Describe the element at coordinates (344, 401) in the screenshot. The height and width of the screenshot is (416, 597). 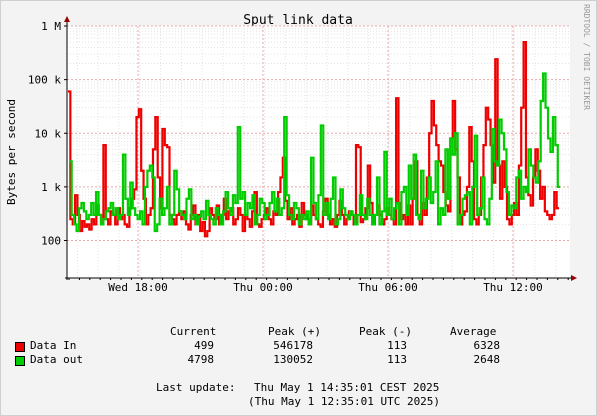
I see `last-update-utc: (Thu May 1 12:35:01 UTC 2025)` at that location.